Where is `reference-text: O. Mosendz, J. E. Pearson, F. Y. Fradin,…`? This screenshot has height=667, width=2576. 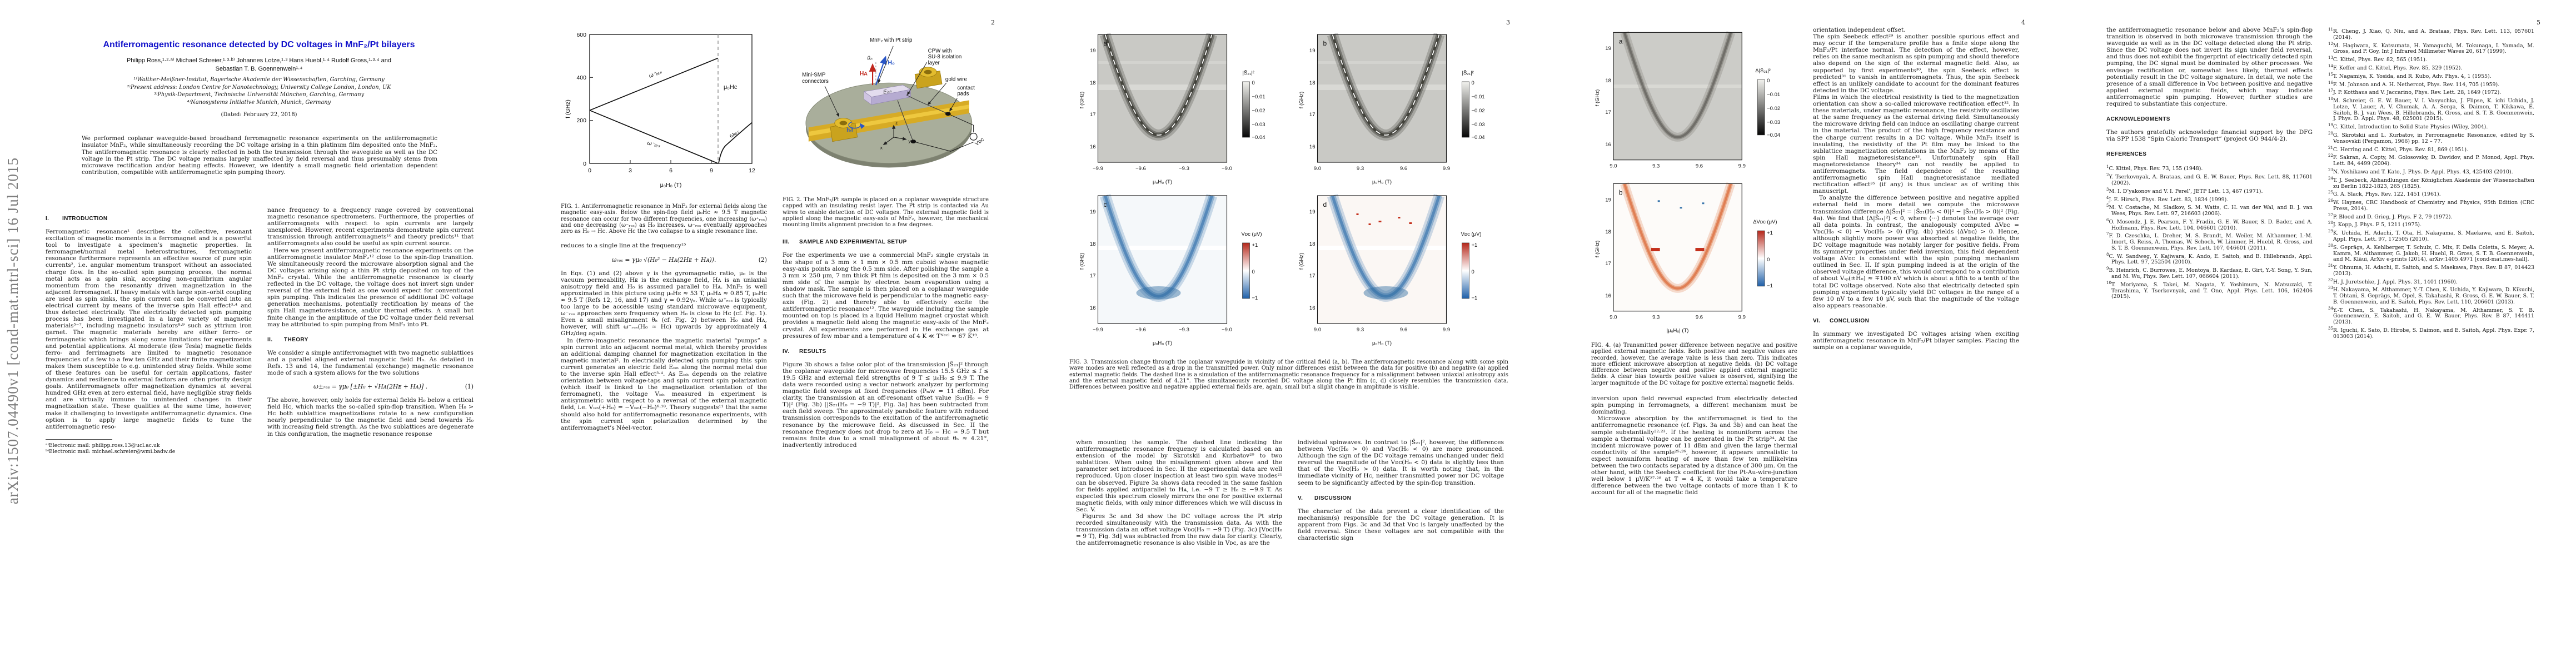 reference-text: O. Mosendz, J. E. Pearson, F. Y. Fradin,… is located at coordinates (2211, 224).